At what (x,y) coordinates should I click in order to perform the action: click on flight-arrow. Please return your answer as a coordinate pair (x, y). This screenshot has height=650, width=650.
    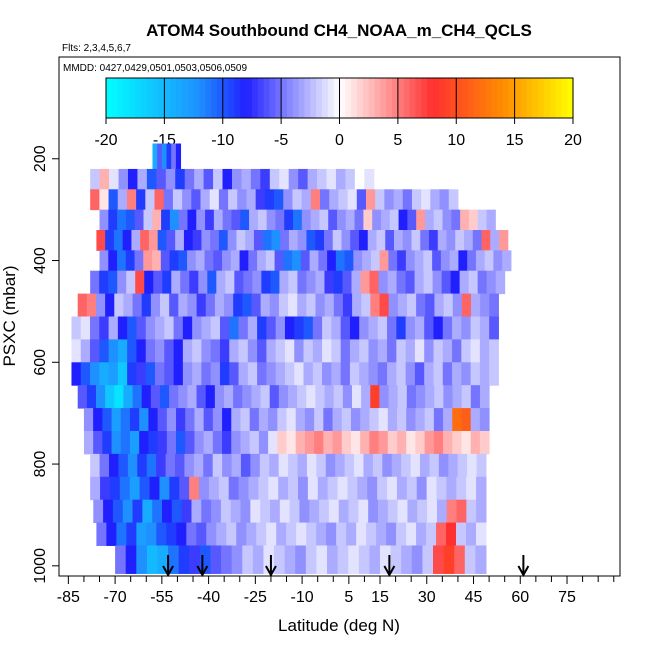
    Looking at the image, I should click on (389, 566).